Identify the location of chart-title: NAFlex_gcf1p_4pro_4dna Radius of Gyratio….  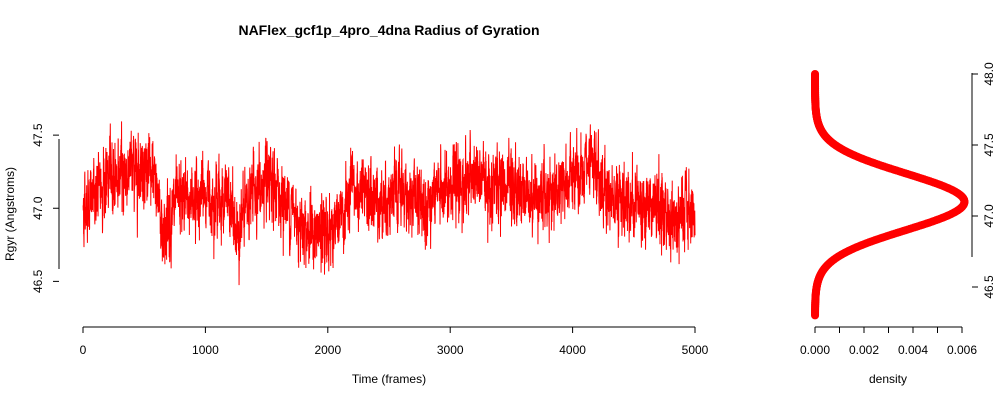
(388, 30).